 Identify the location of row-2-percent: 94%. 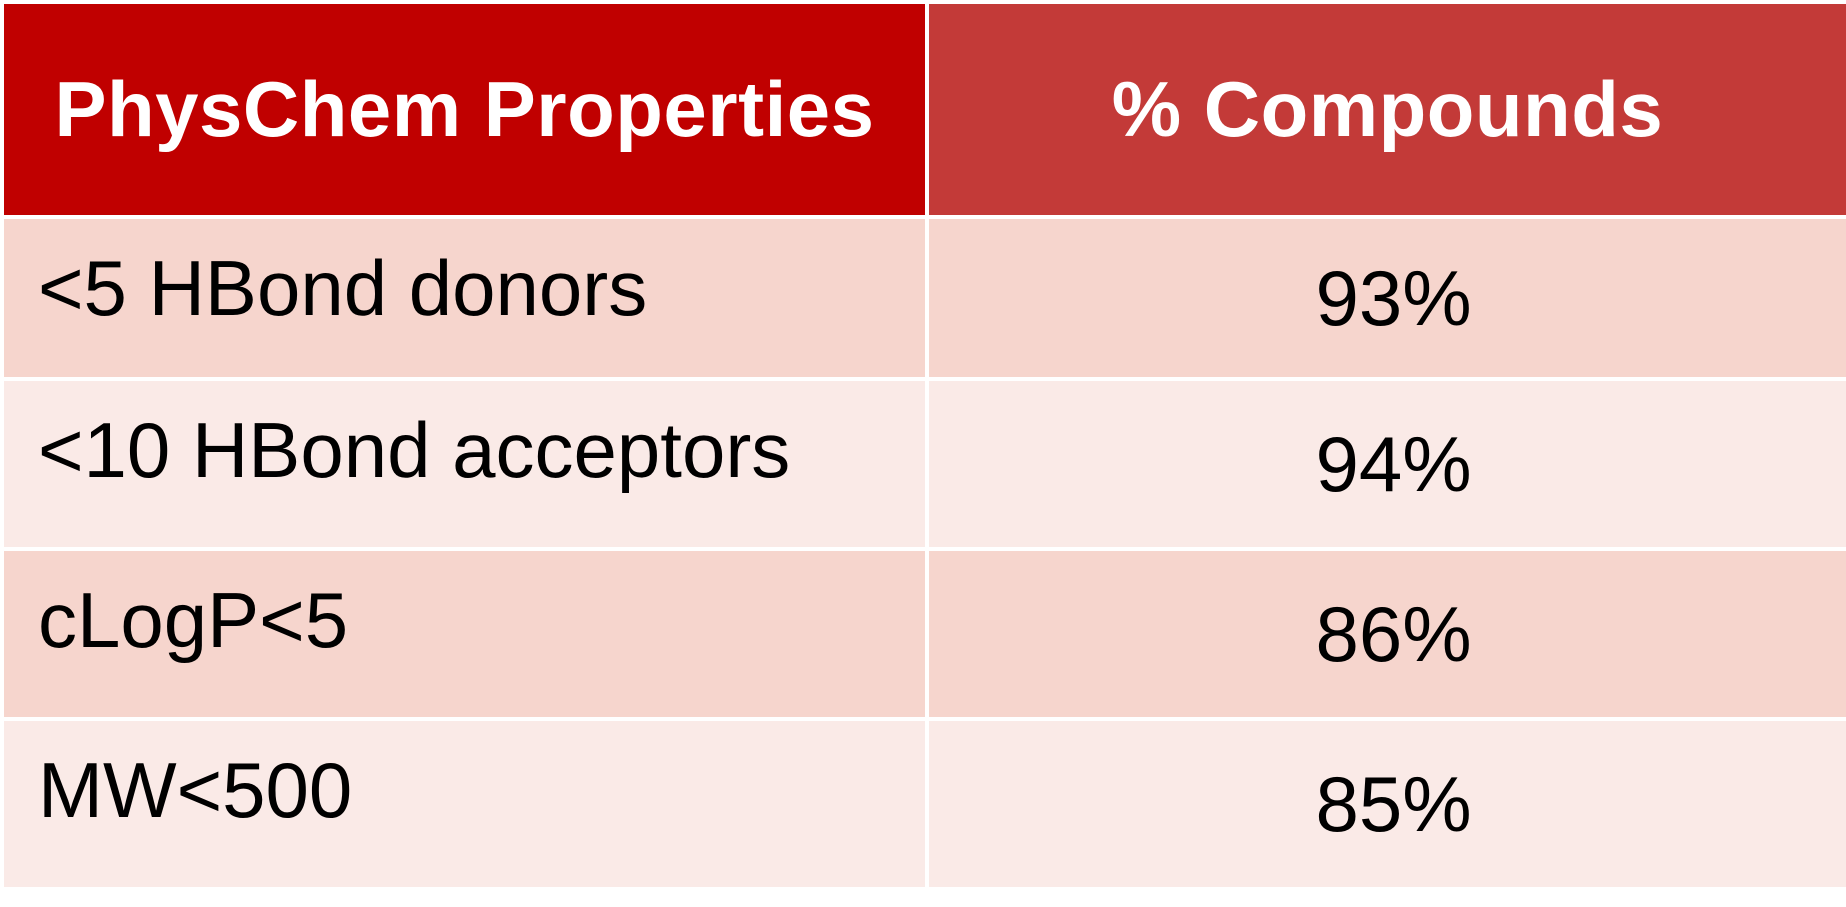
(1387, 464).